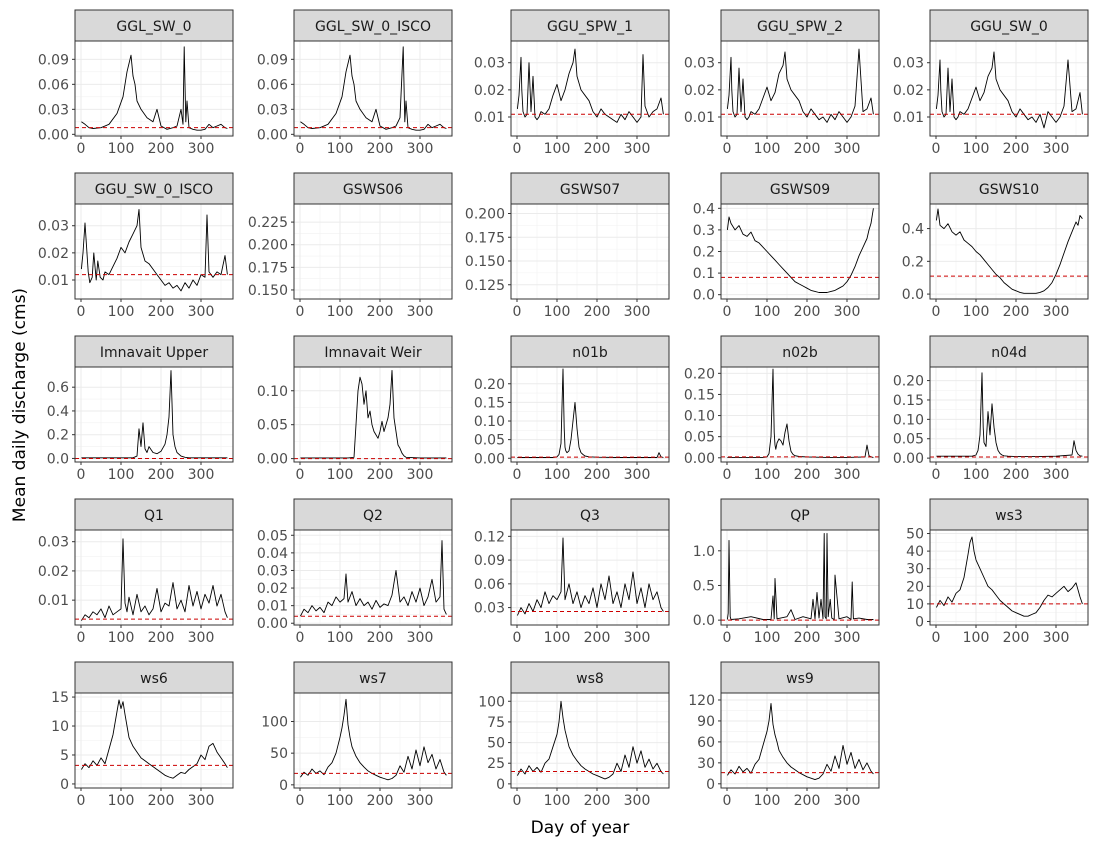  I want to click on panel-ws9: ws9 0 100 200 300 0 30 60 90 120, so click(784, 735).